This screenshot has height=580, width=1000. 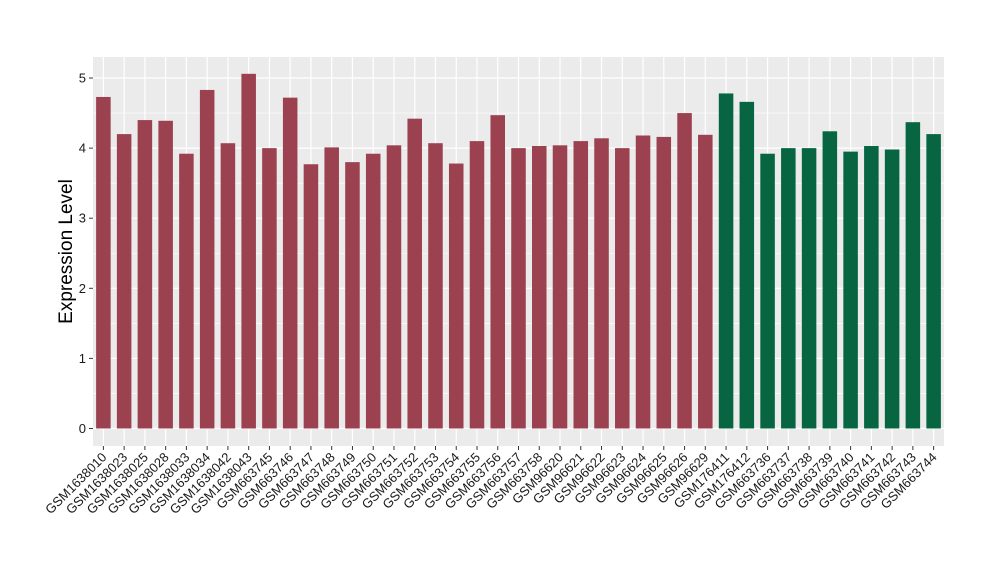 What do you see at coordinates (726, 261) in the screenshot?
I see `bar-GSM176411` at bounding box center [726, 261].